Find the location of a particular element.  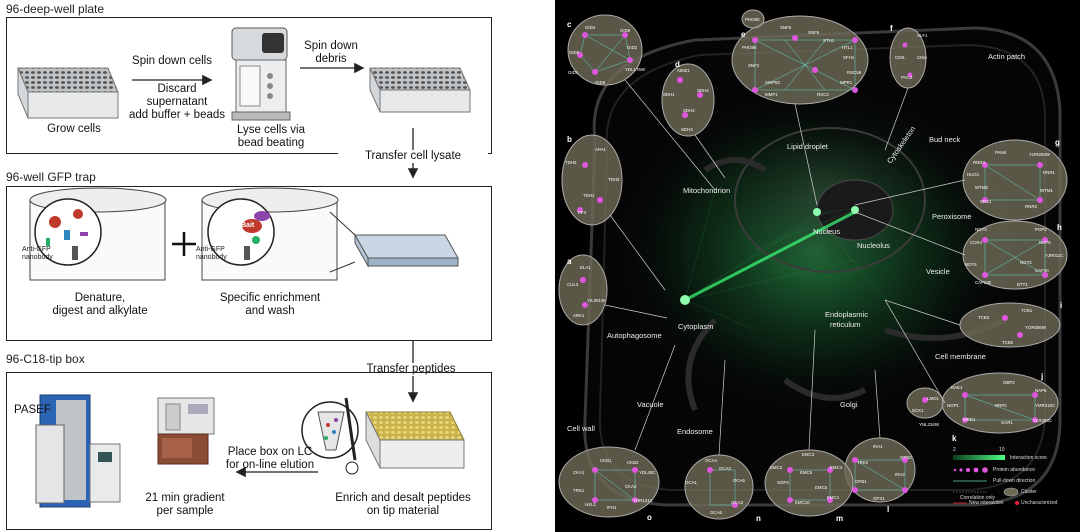

gene-label: PHO80 is located at coordinates (752, 19).